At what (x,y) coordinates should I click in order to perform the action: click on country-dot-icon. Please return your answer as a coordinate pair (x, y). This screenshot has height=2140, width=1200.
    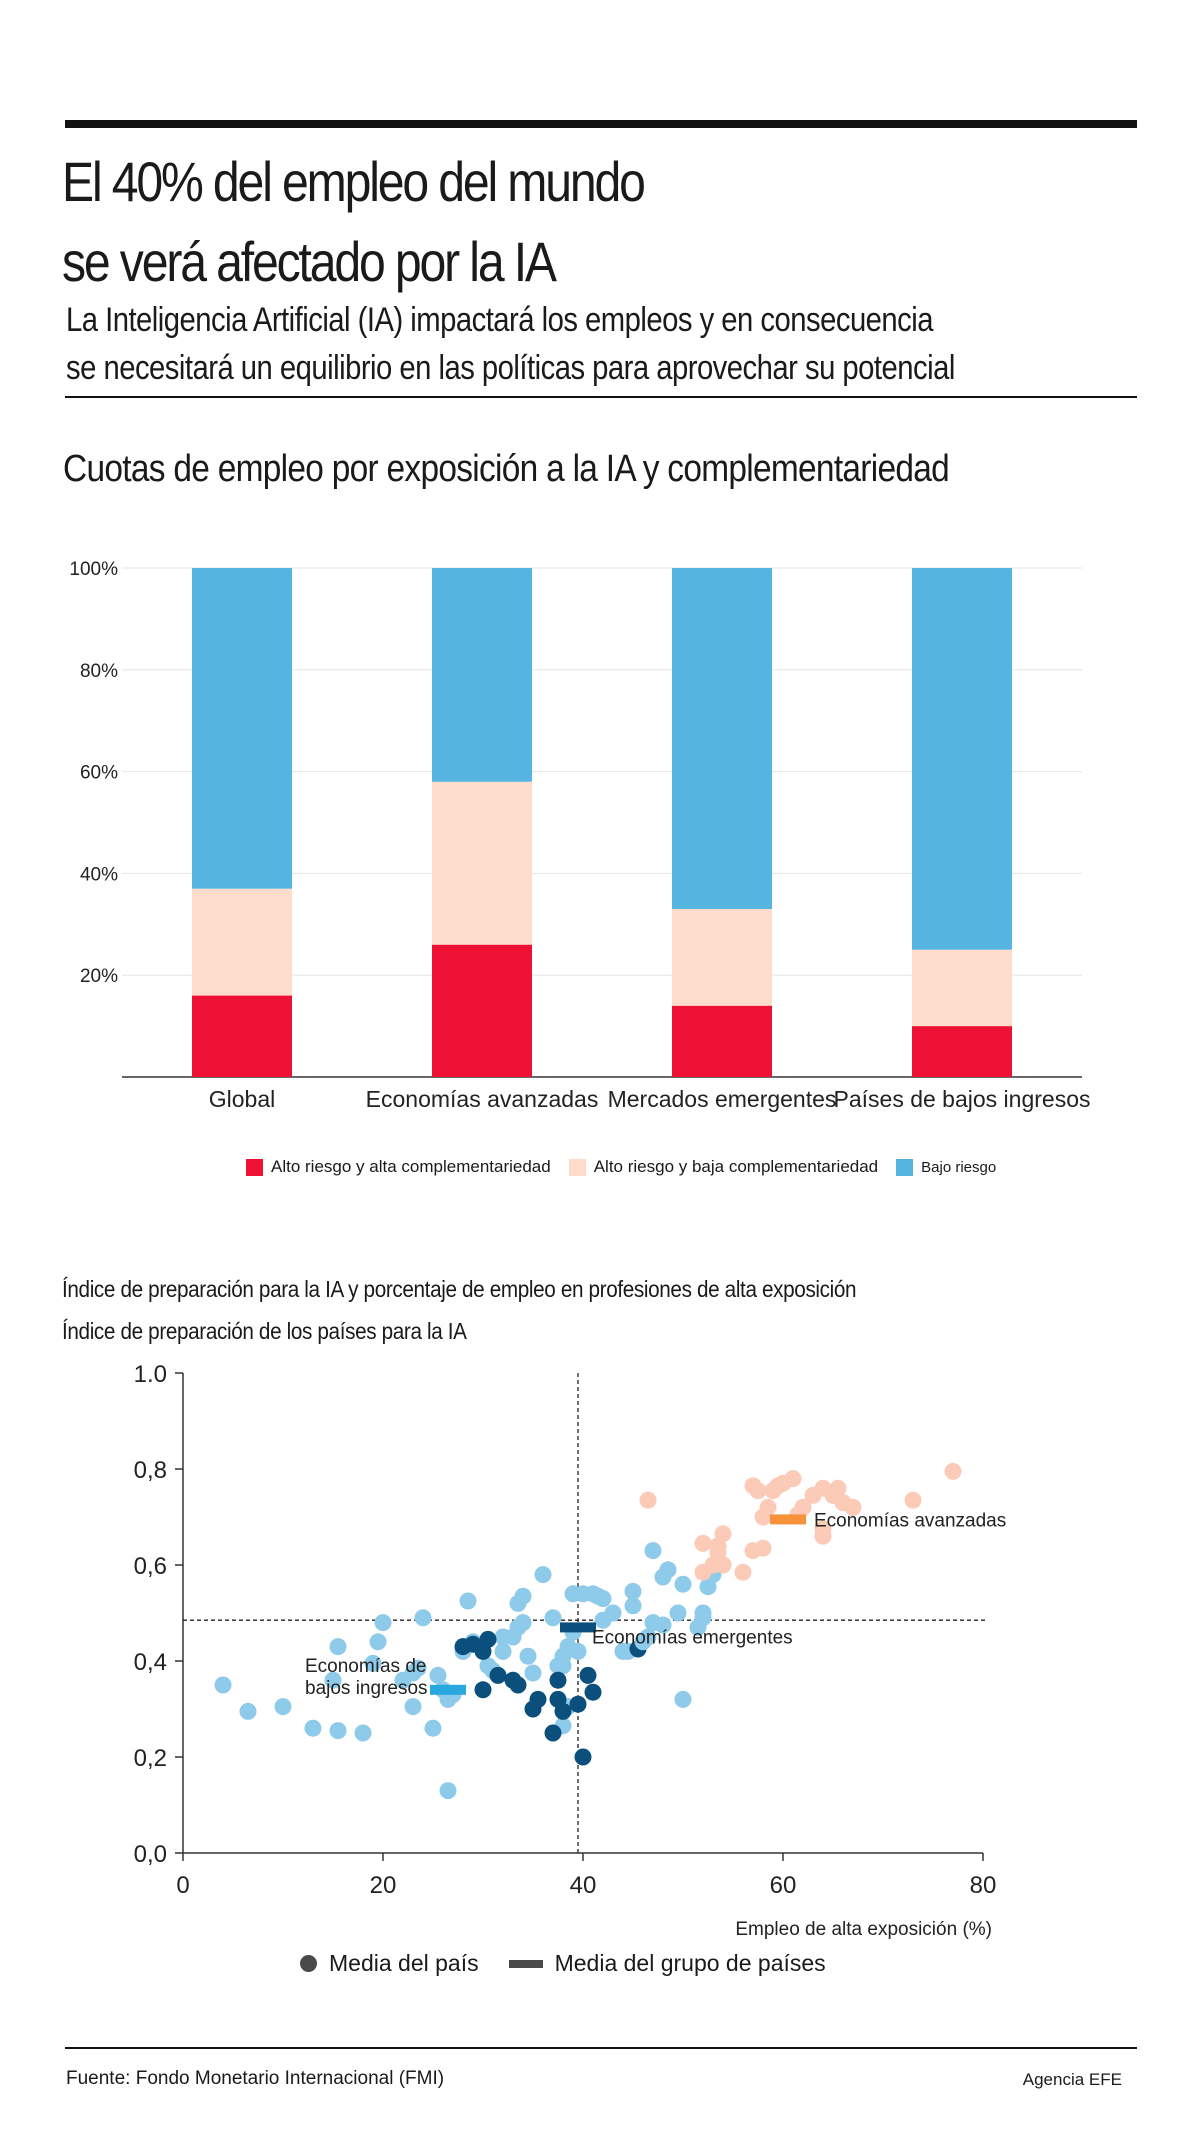
    Looking at the image, I should click on (308, 1963).